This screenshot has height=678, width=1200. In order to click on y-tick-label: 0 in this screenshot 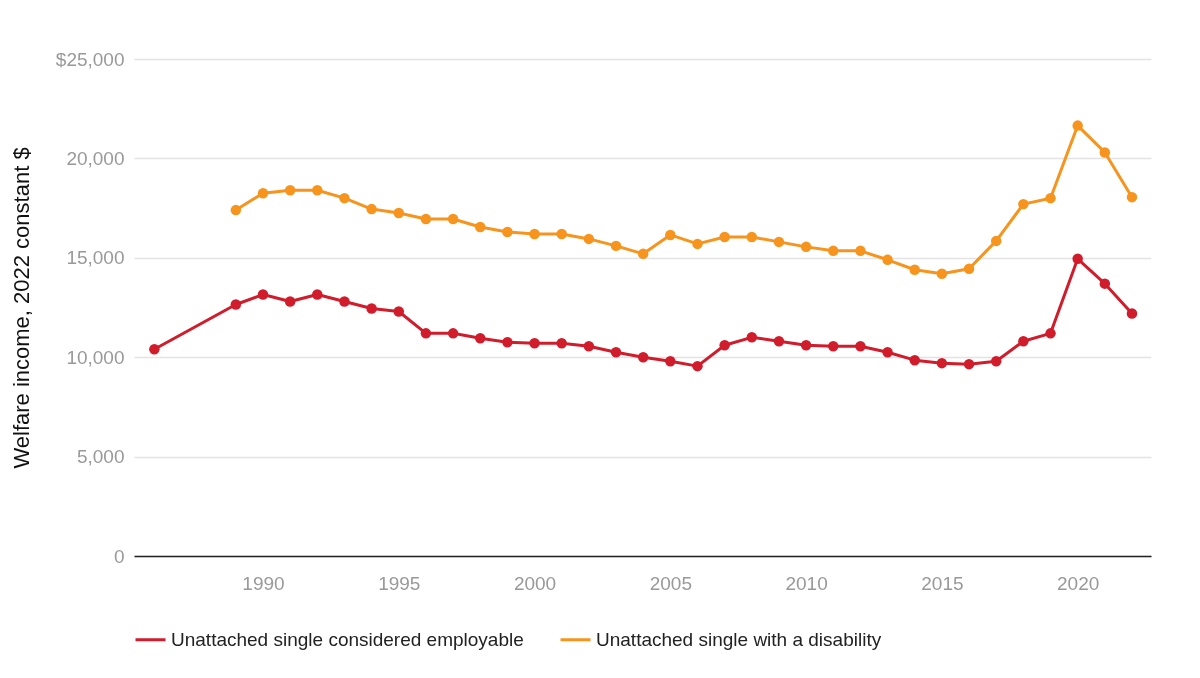, I will do `click(119, 556)`.